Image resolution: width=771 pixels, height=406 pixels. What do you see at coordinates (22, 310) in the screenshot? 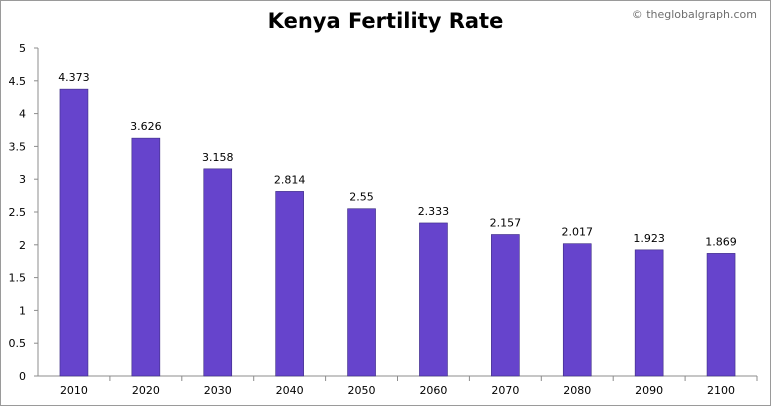
I see `y-tick-label: 1` at bounding box center [22, 310].